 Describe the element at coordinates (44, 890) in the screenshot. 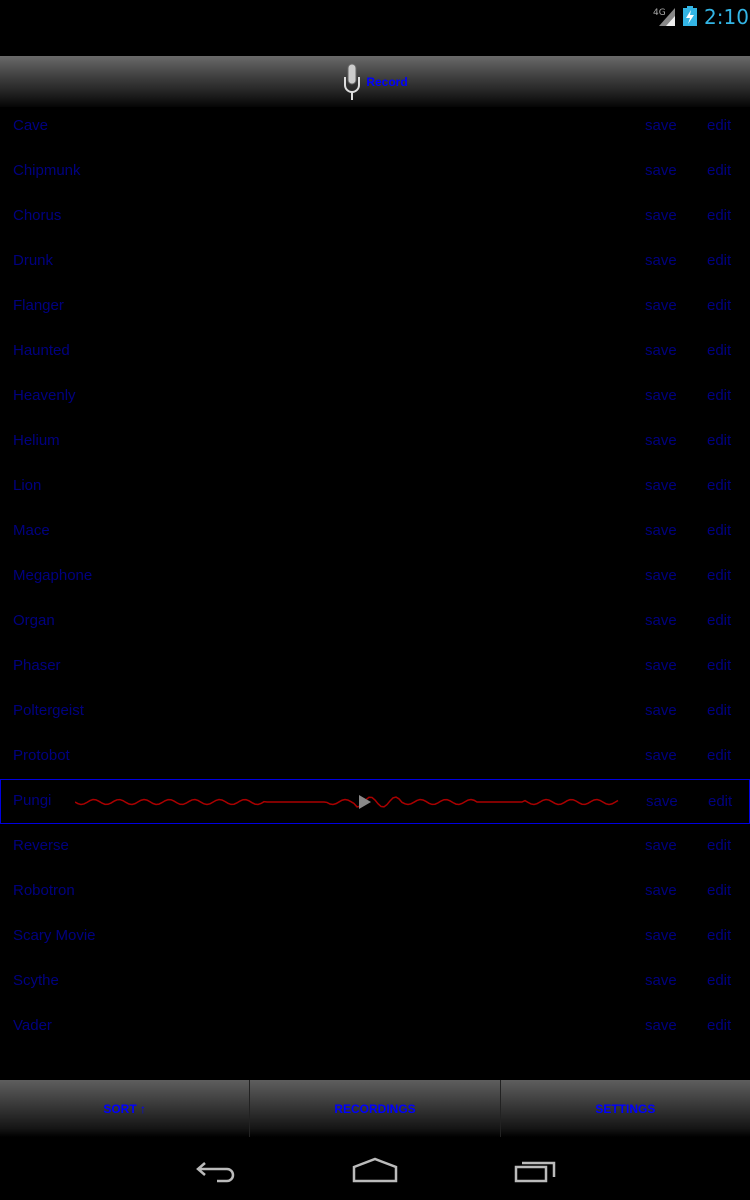

I see `effect-name: Robotron` at that location.